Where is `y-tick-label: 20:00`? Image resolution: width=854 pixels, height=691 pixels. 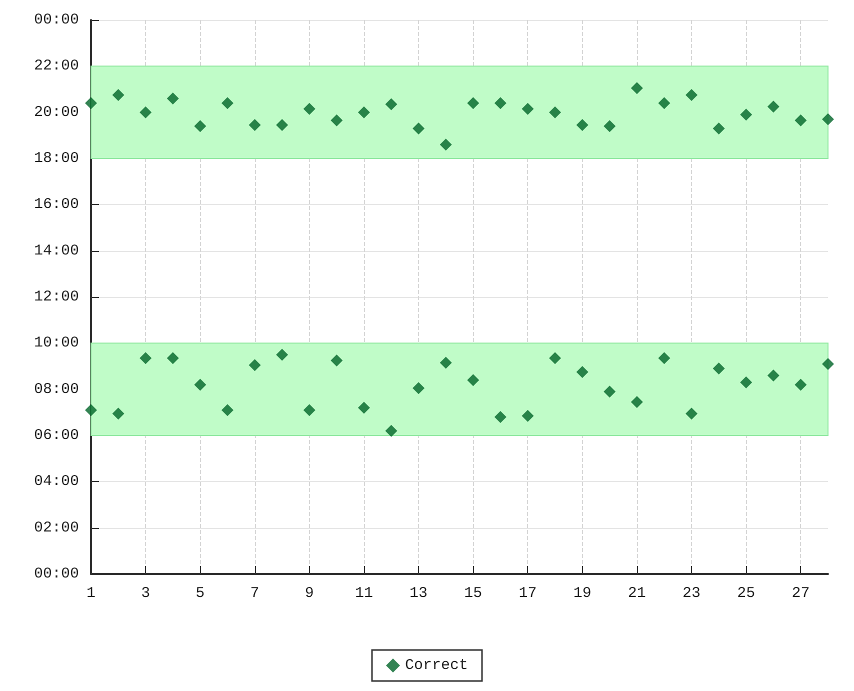 y-tick-label: 20:00 is located at coordinates (56, 112).